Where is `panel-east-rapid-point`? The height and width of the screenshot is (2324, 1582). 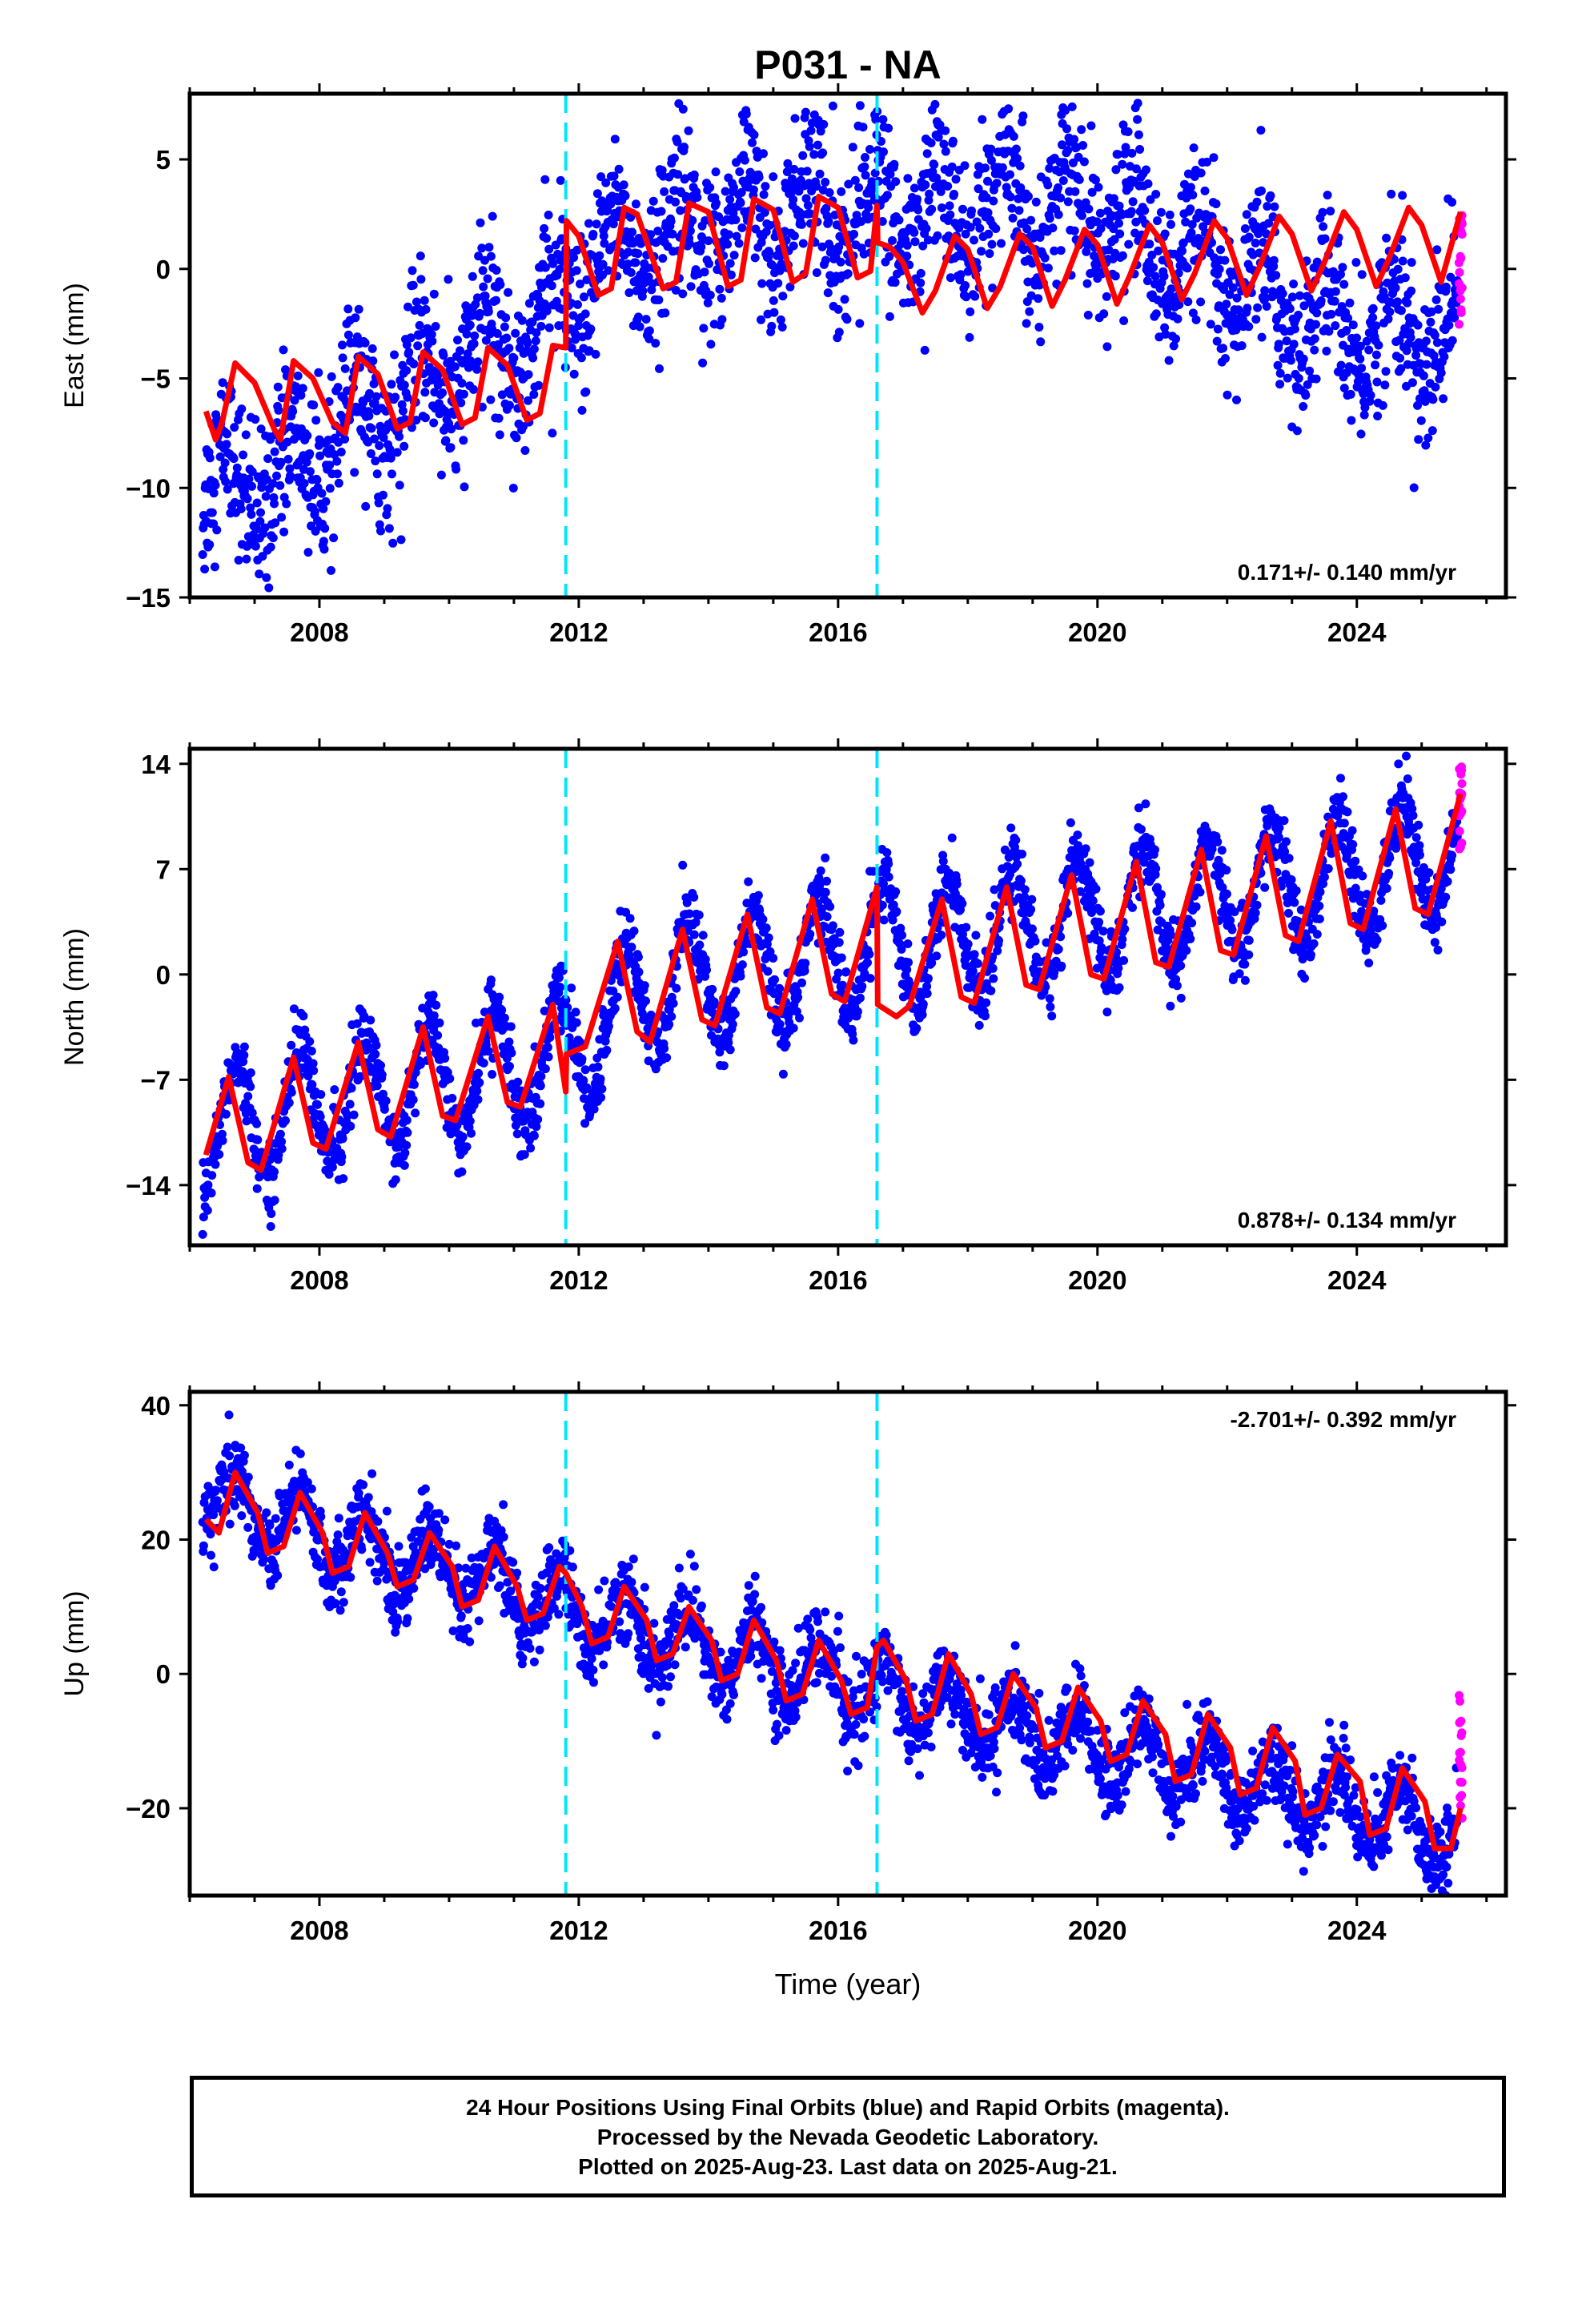 panel-east-rapid-point is located at coordinates (1461, 291).